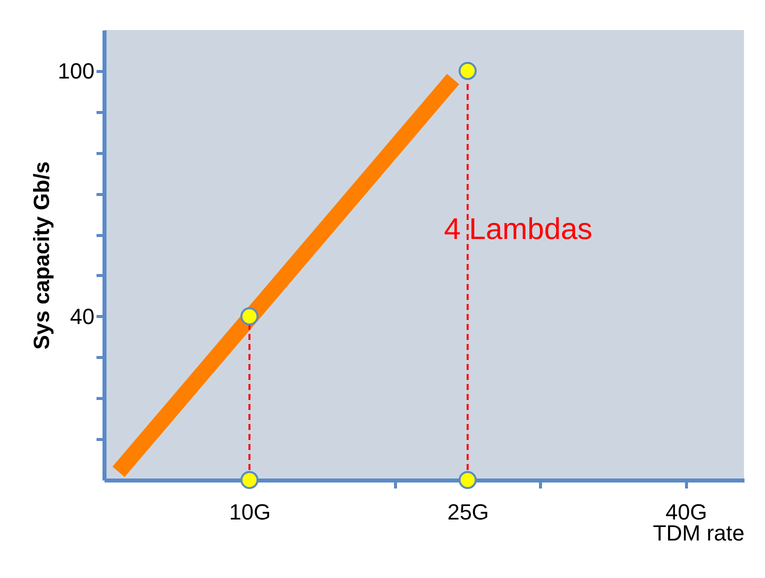 Image resolution: width=765 pixels, height=578 pixels. Describe the element at coordinates (82, 316) in the screenshot. I see `y-tick-label: 40` at that location.